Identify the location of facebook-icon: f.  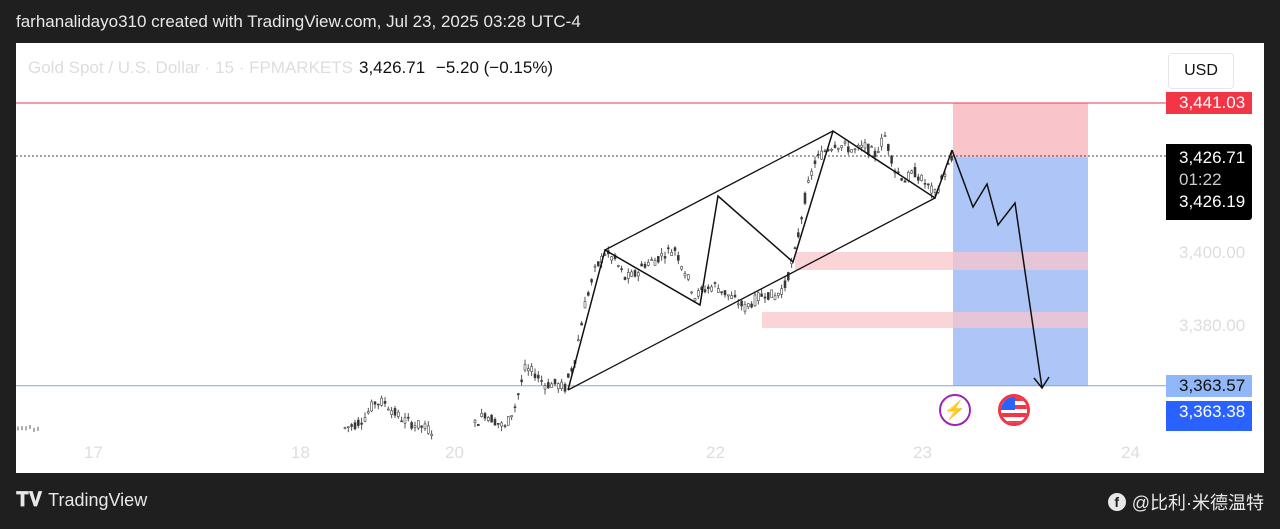
(1117, 502).